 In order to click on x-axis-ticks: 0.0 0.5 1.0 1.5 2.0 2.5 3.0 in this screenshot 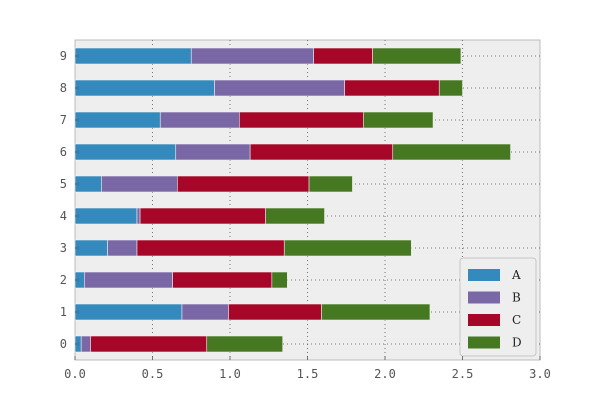, I will do `click(307, 368)`.